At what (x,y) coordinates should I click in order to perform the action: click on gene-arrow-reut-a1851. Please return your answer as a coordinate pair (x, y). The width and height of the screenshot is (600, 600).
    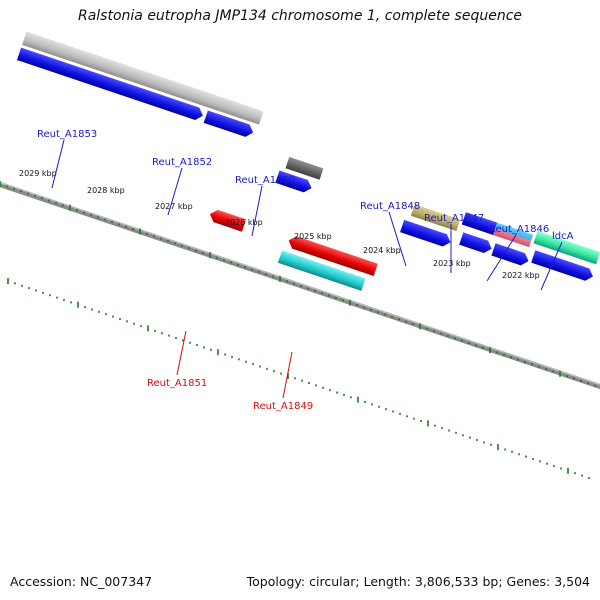
    Looking at the image, I should click on (227, 220).